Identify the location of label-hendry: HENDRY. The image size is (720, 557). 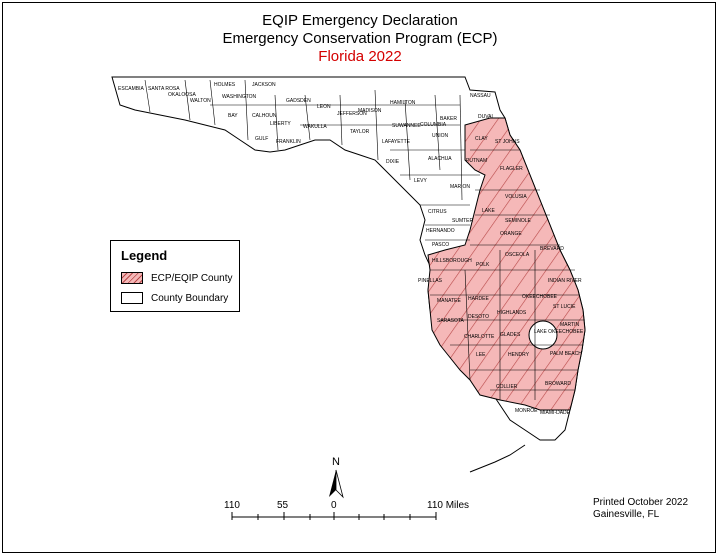
(519, 355).